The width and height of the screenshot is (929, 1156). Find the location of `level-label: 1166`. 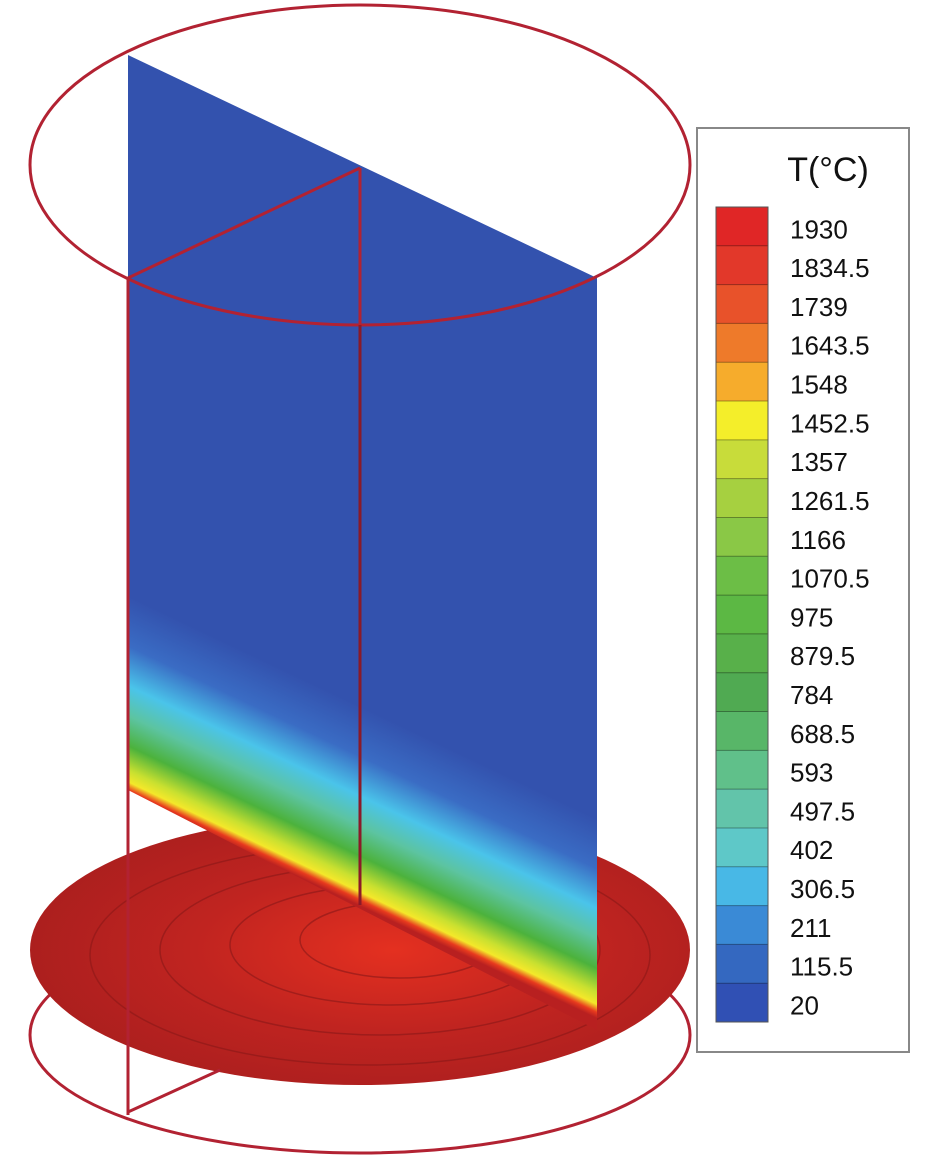

level-label: 1166 is located at coordinates (818, 540).